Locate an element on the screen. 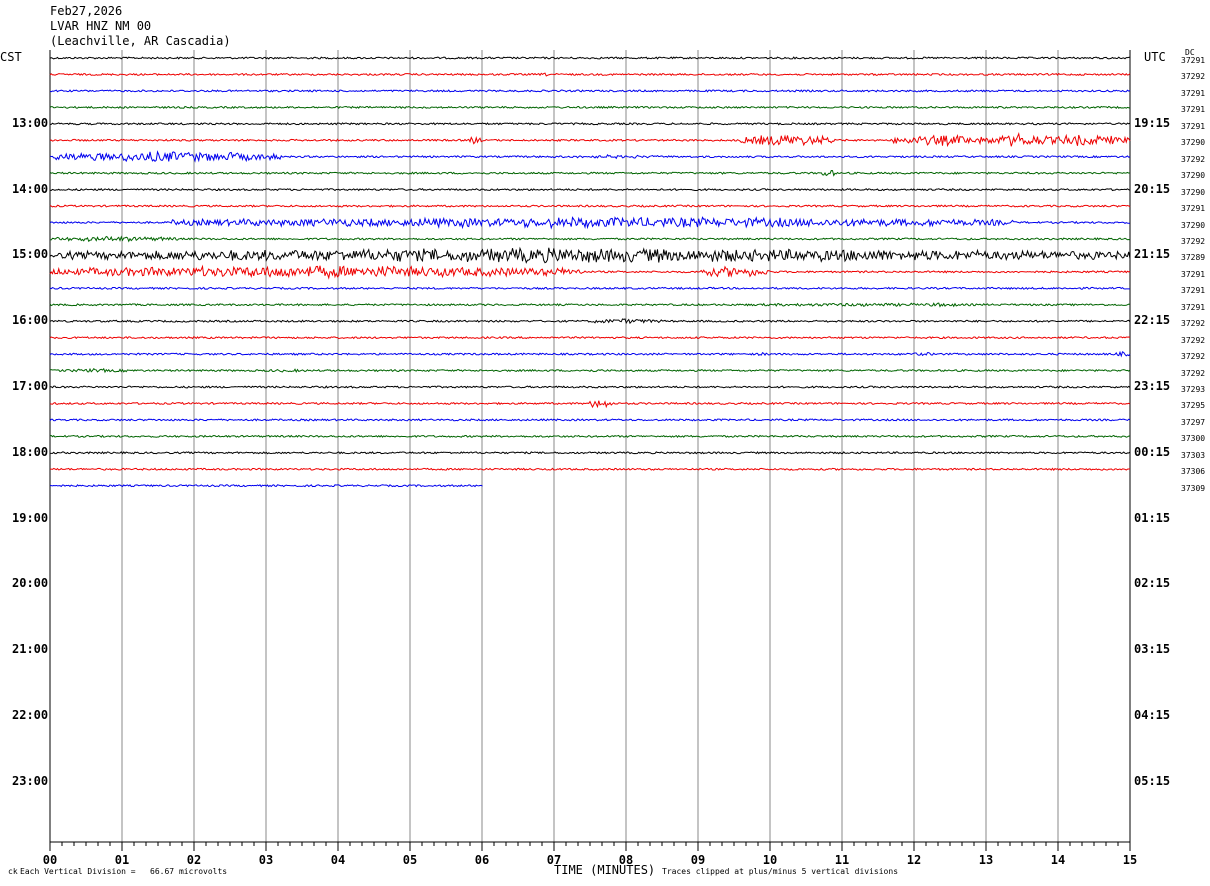  right-hour-label: 05:15 is located at coordinates (1152, 781).